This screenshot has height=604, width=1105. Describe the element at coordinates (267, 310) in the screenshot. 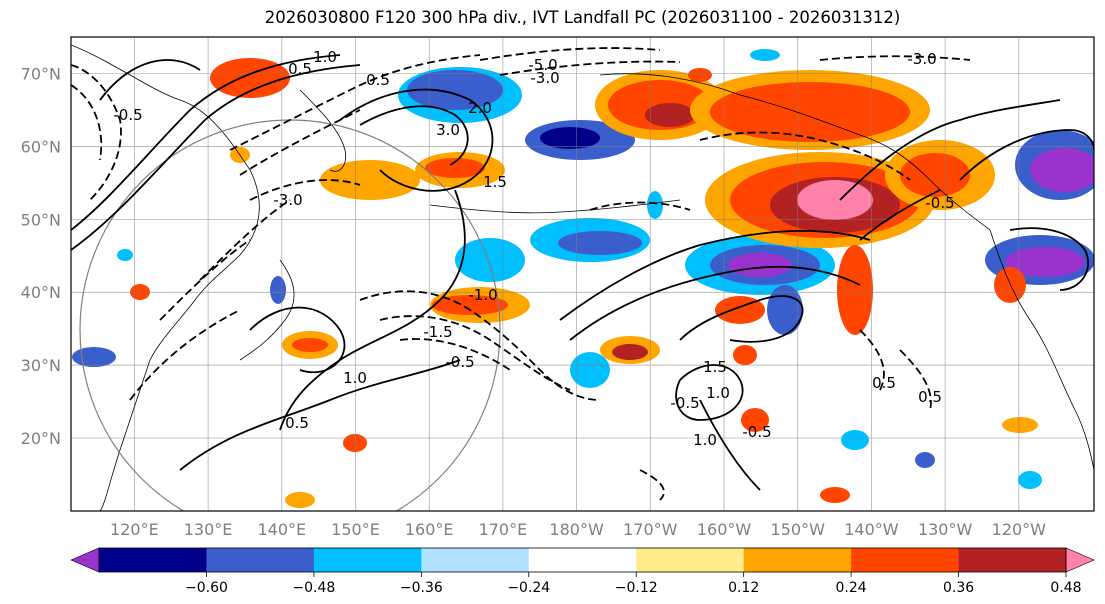

I see `coastline-japan` at that location.